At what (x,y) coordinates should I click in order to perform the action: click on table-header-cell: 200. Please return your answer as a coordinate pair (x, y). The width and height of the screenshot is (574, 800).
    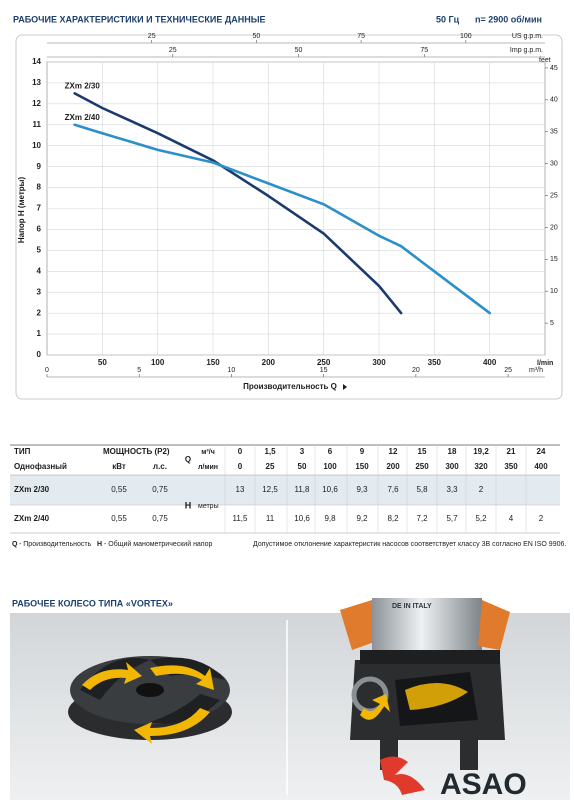
    Looking at the image, I should click on (393, 466).